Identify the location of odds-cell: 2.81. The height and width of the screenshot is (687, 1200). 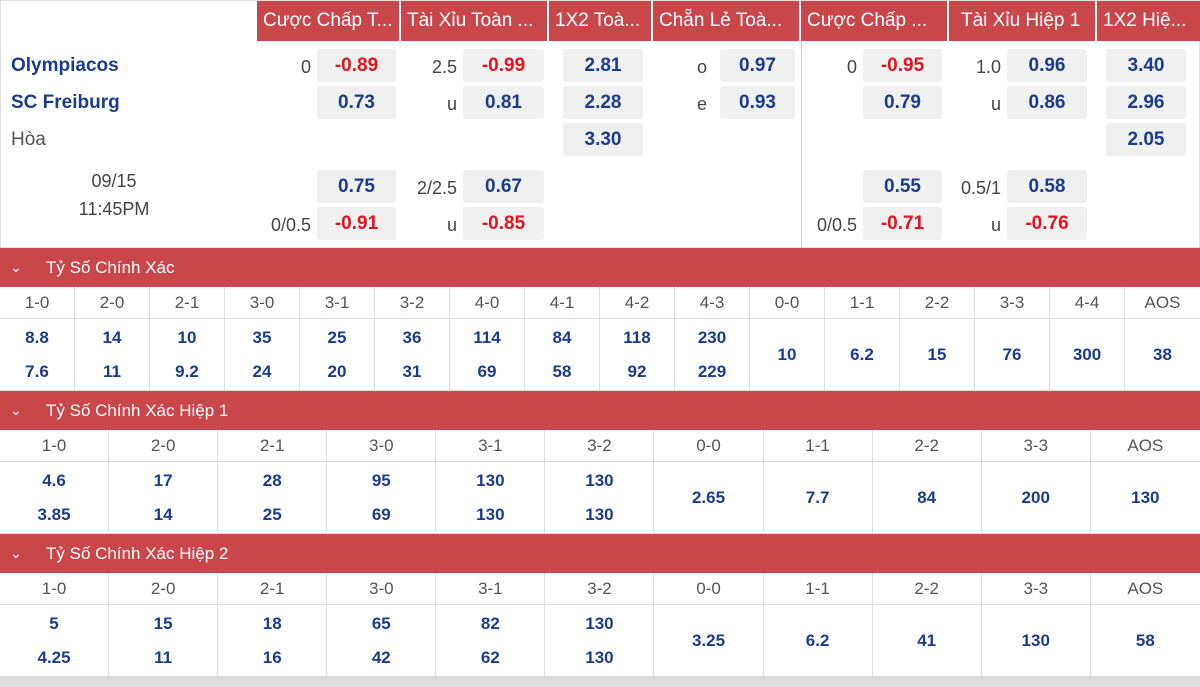
(603, 65).